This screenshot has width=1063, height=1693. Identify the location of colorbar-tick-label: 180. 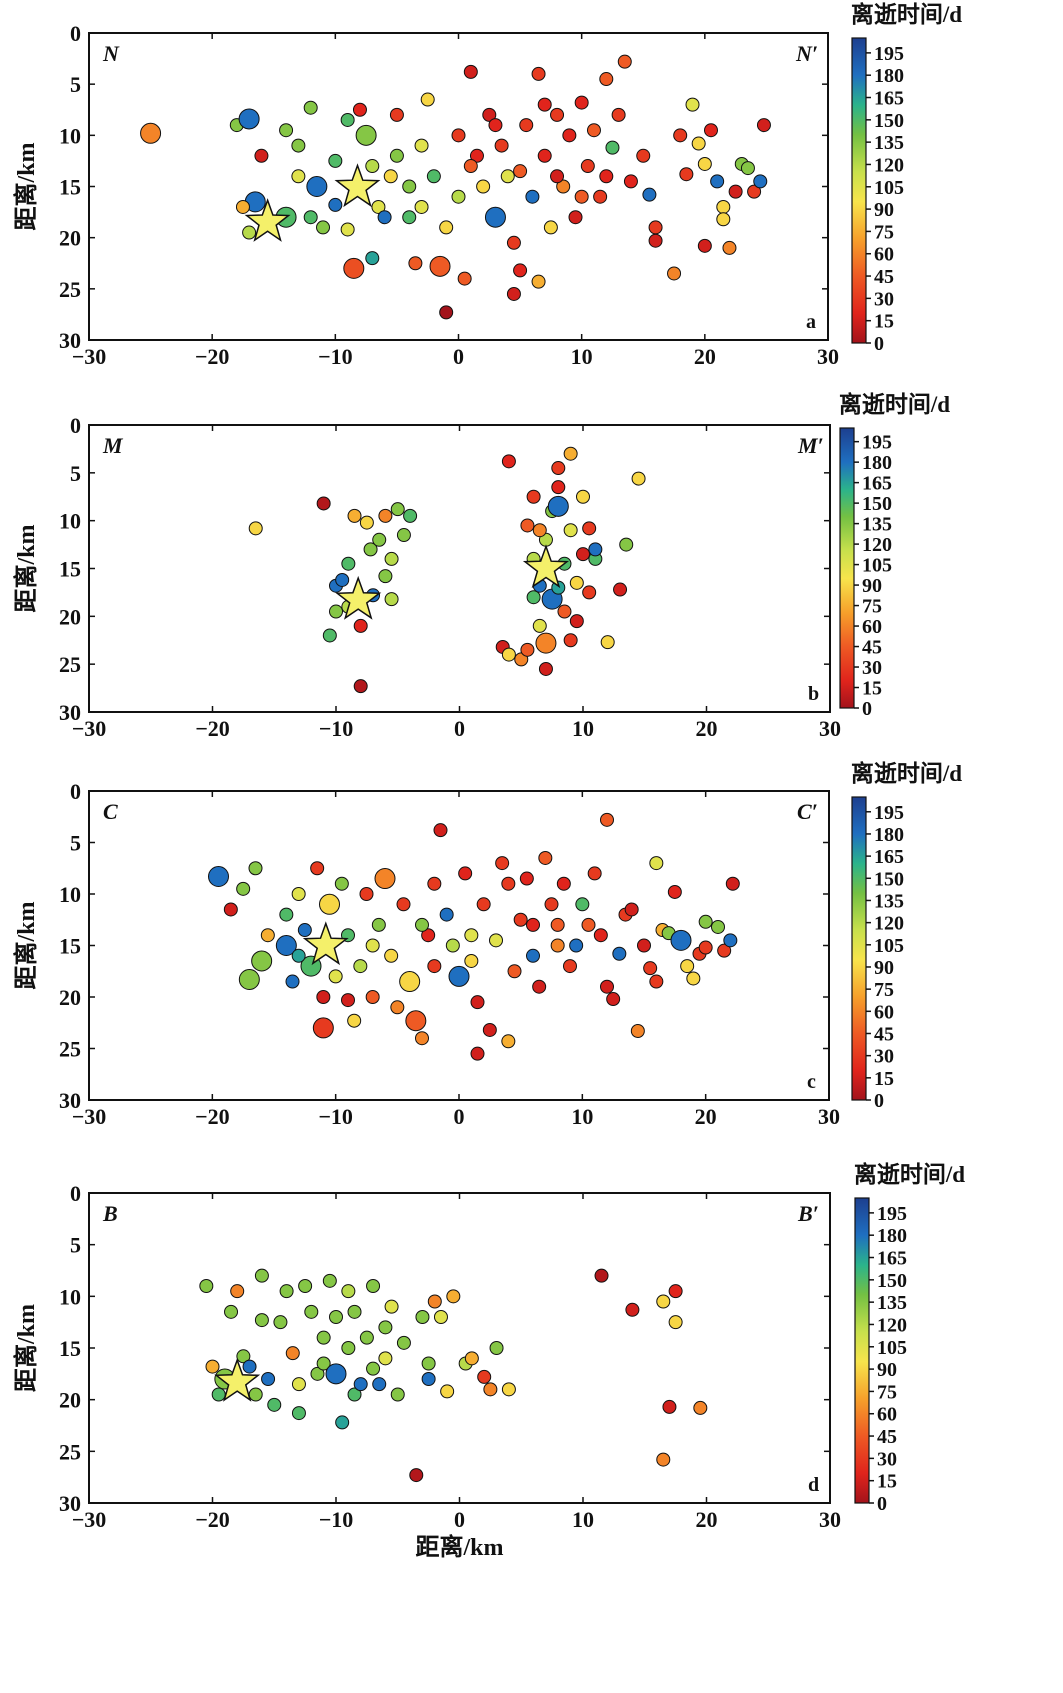
(889, 76).